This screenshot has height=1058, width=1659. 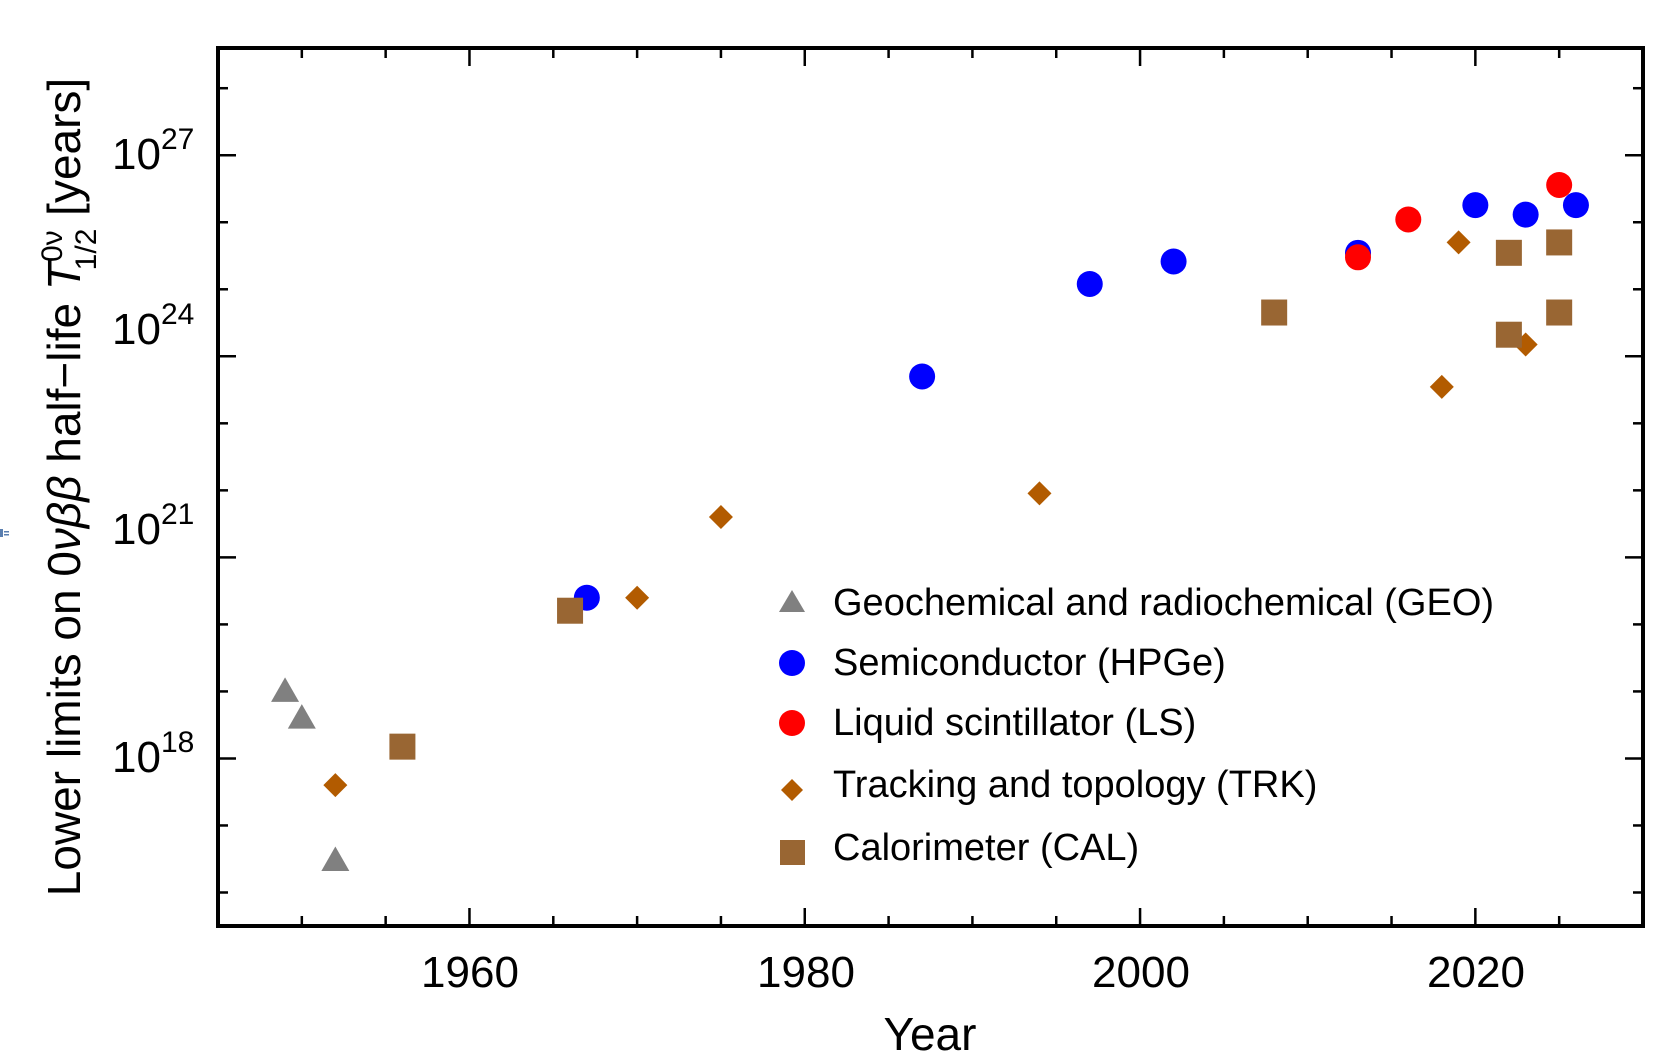 I want to click on legend-label-hpge: Semiconductor (HPGe), so click(x=1029, y=663).